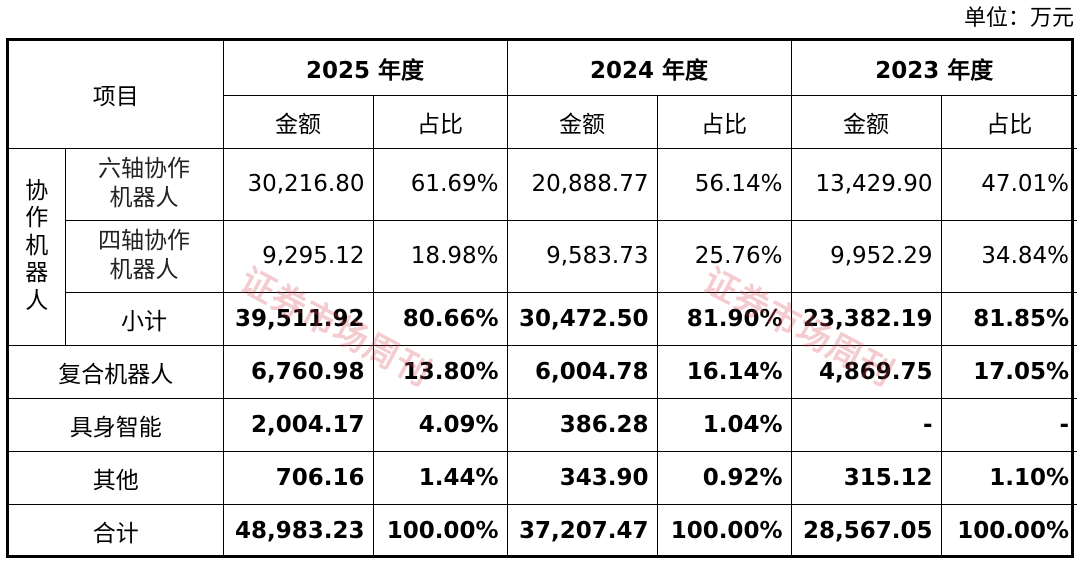 Image resolution: width=1080 pixels, height=564 pixels. I want to click on unit-label: 单位：万元, so click(1018, 18).